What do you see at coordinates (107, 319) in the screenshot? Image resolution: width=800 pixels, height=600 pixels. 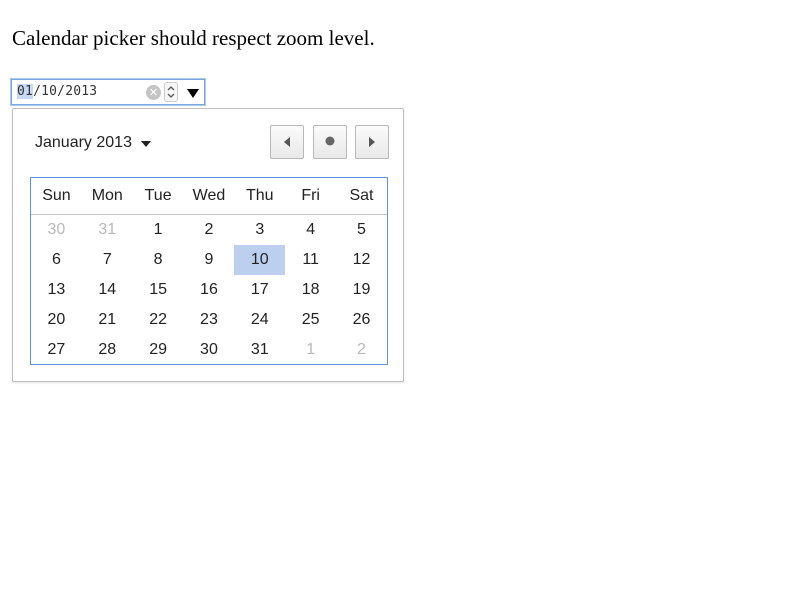 I see `day-cell: 21` at bounding box center [107, 319].